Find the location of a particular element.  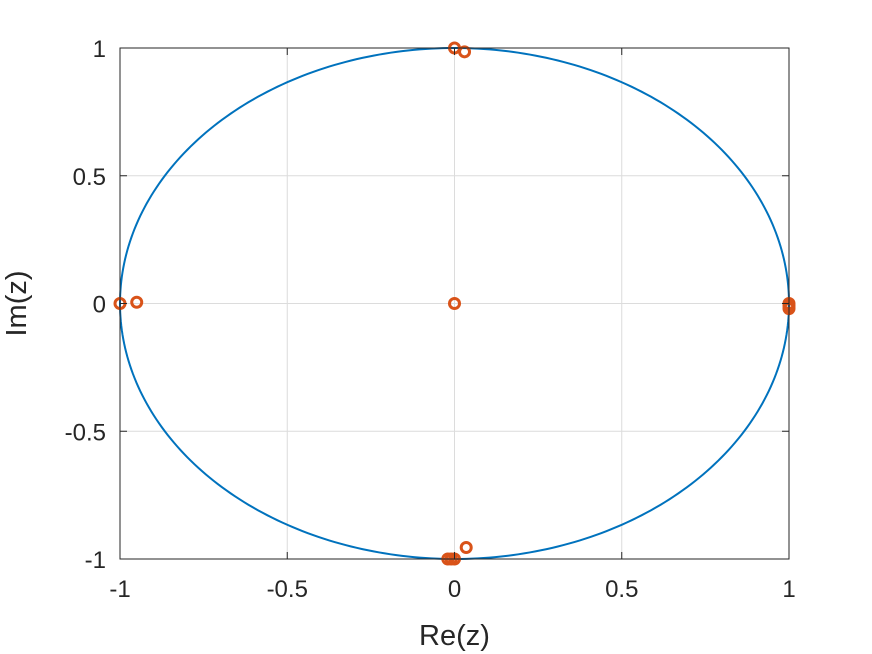

y-tick-label: 1 is located at coordinates (99, 49).